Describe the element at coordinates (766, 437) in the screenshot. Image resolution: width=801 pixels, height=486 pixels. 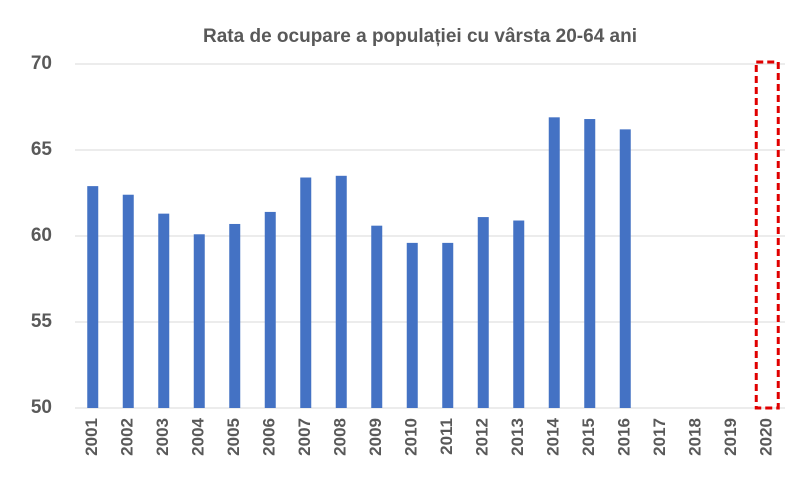
I see `x-tick-label: 2020` at that location.